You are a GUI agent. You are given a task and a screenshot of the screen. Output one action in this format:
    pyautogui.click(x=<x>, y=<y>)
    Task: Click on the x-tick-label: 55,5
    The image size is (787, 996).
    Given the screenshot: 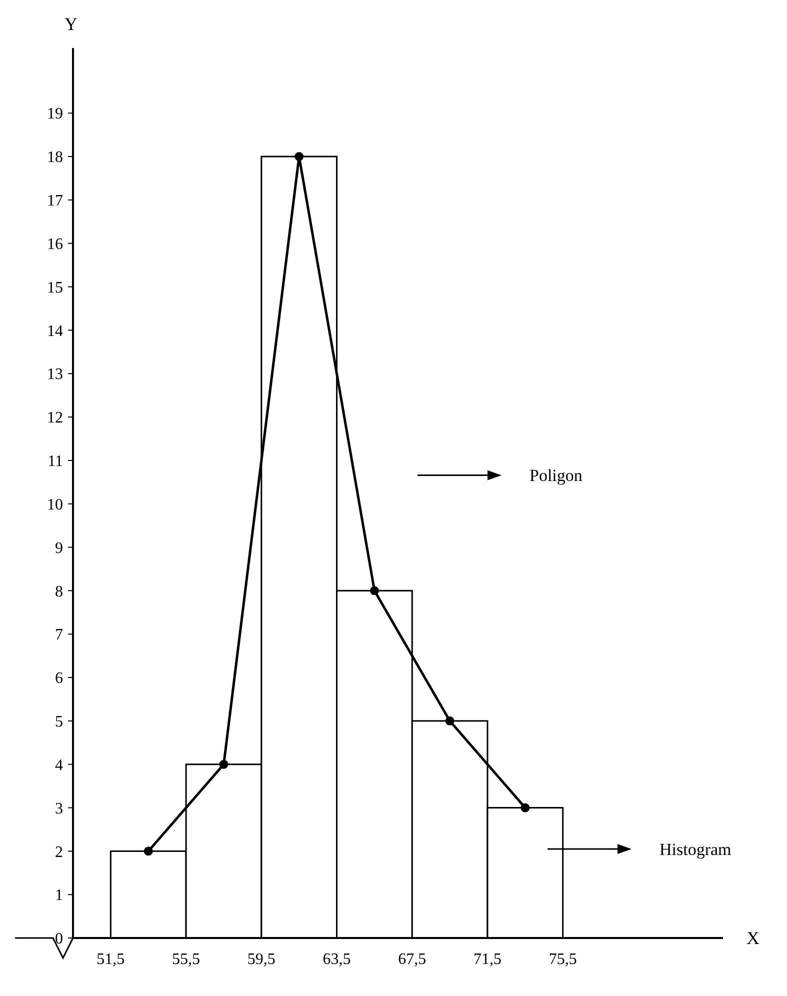 What is the action you would take?
    pyautogui.click(x=186, y=959)
    